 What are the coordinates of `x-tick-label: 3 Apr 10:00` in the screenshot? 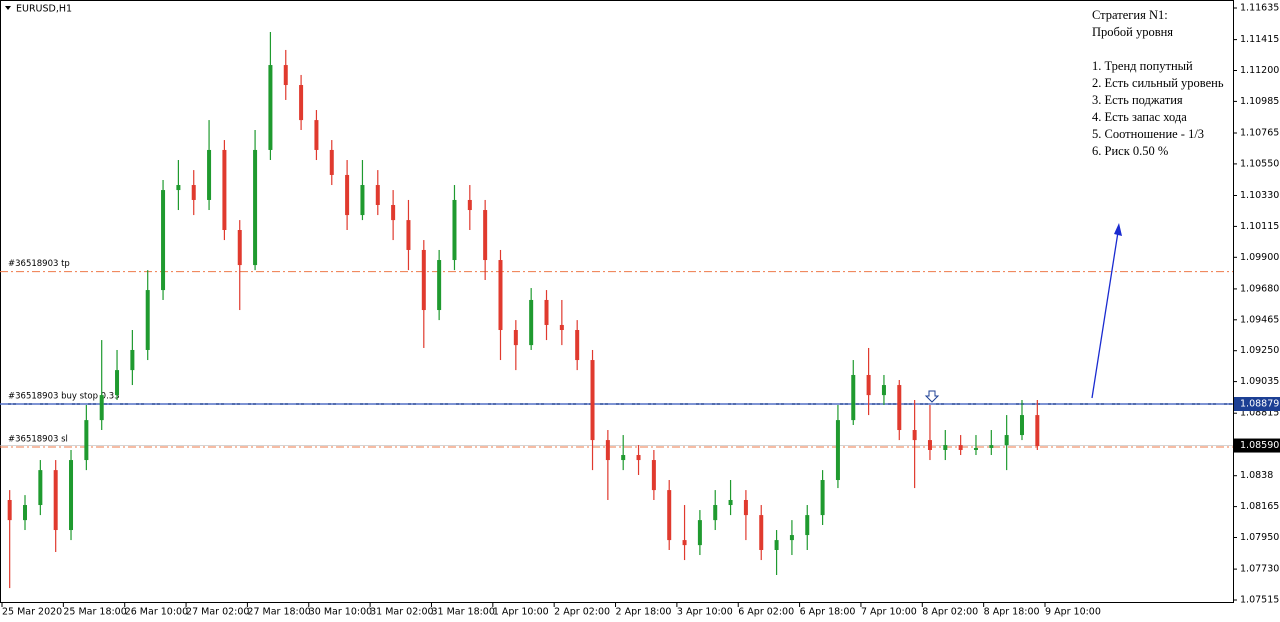 It's located at (705, 612).